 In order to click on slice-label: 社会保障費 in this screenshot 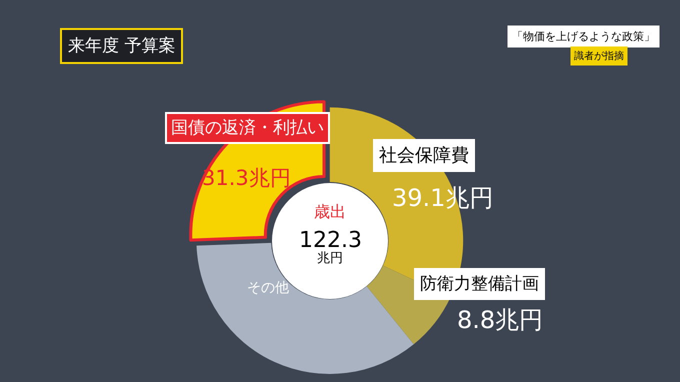, I will do `click(424, 155)`.